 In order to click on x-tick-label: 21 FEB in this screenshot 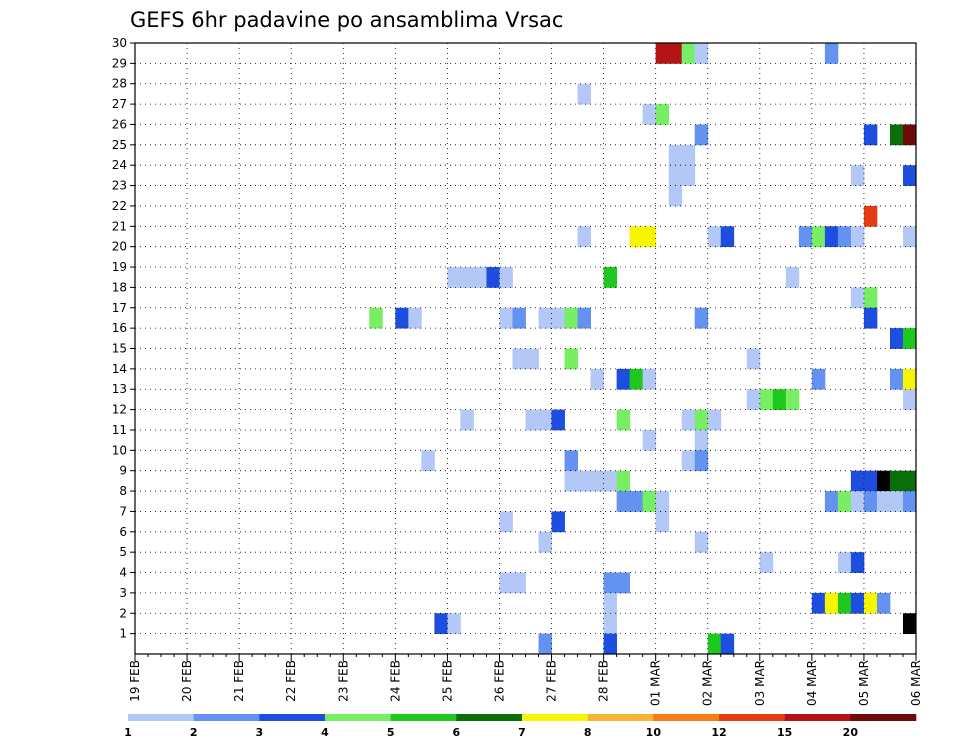, I will do `click(239, 681)`.